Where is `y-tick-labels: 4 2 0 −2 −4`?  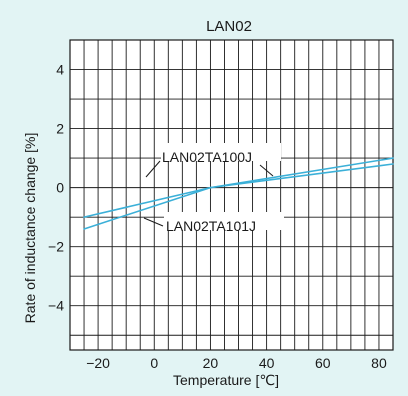 y-tick-labels: 4 2 0 −2 −4 is located at coordinates (56, 188).